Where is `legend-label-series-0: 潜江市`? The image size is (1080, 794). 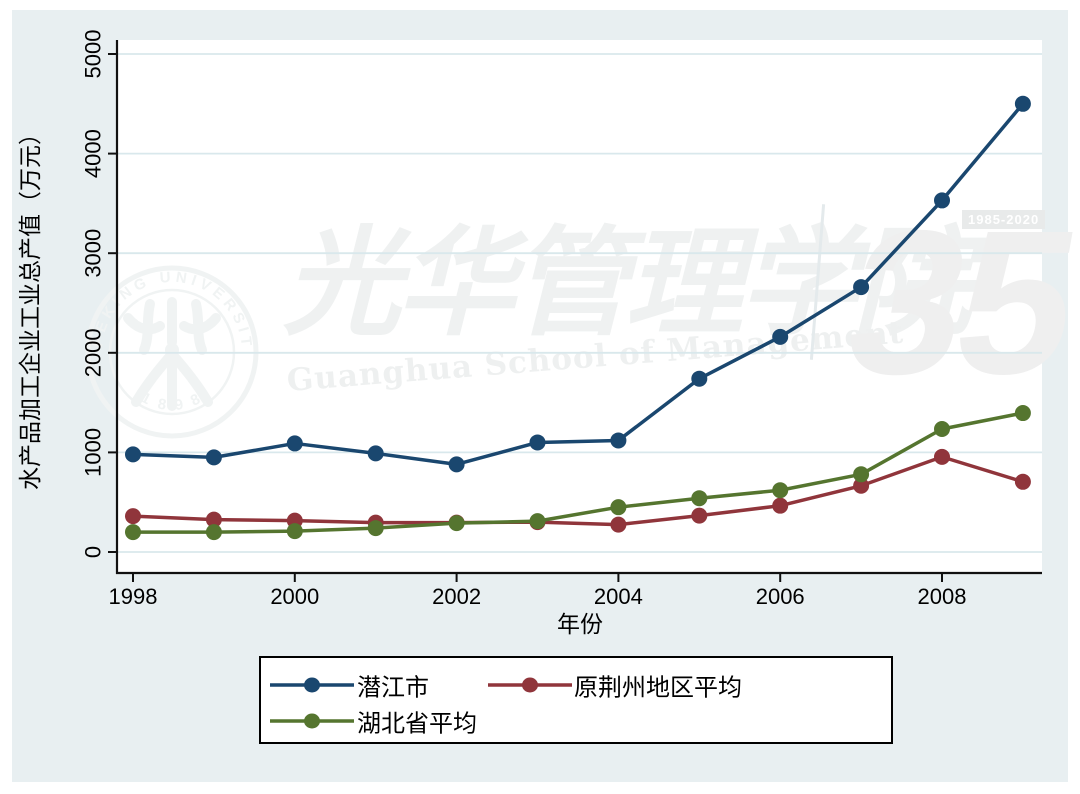
legend-label-series-0: 潜江市 is located at coordinates (393, 688).